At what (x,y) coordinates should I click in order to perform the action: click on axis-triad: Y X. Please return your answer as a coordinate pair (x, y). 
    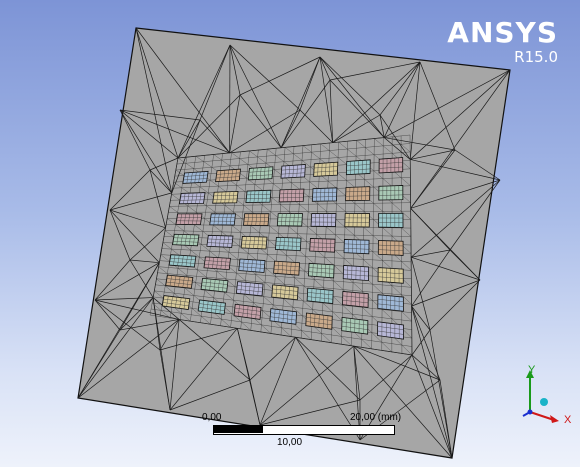
    Looking at the image, I should click on (542, 399).